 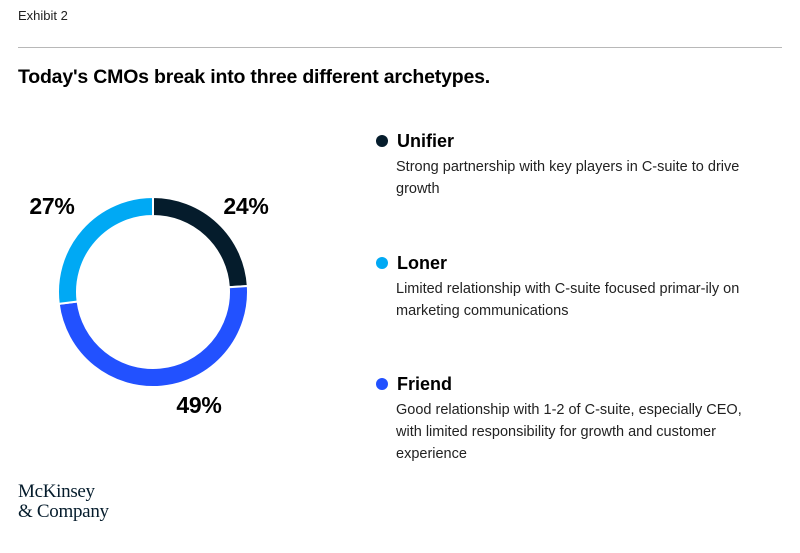 What do you see at coordinates (63, 511) in the screenshot?
I see `logo-line-2: & Company` at bounding box center [63, 511].